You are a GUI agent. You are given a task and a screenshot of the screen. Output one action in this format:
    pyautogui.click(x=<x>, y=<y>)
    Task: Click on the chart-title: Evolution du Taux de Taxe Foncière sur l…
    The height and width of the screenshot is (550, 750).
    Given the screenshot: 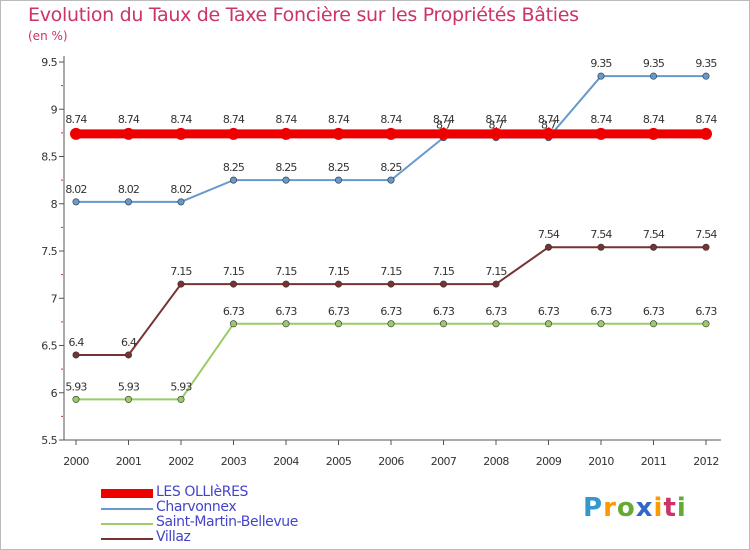 What is the action you would take?
    pyautogui.click(x=303, y=15)
    